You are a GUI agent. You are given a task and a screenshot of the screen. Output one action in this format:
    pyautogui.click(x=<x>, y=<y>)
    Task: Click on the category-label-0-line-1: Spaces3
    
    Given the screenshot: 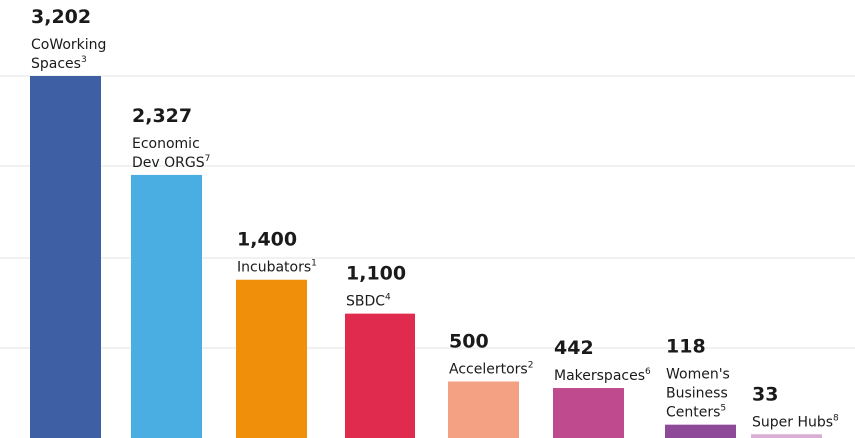 What is the action you would take?
    pyautogui.click(x=59, y=63)
    